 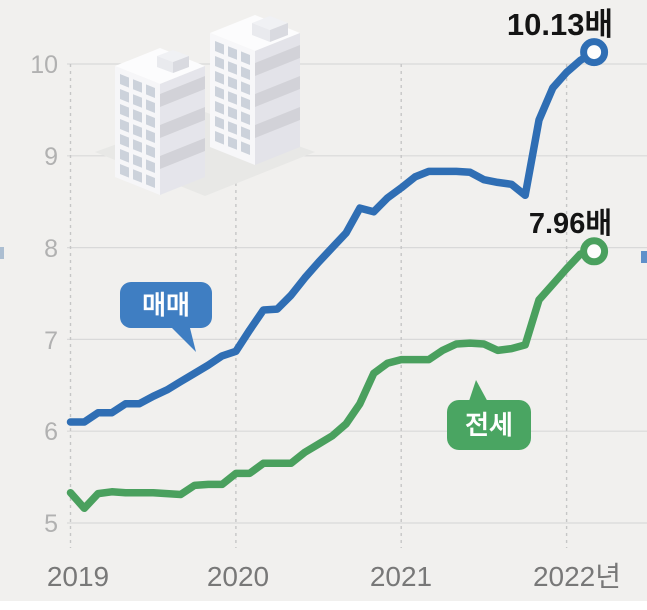 I want to click on ytick-9: 9, so click(x=51, y=157).